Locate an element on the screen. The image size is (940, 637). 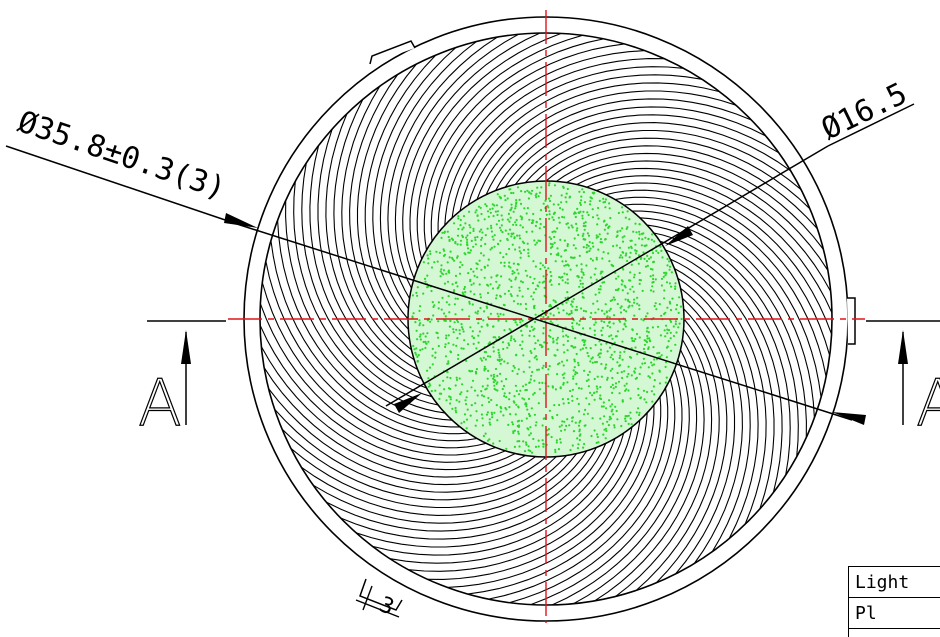
rim-tab-top is located at coordinates (392, 52).